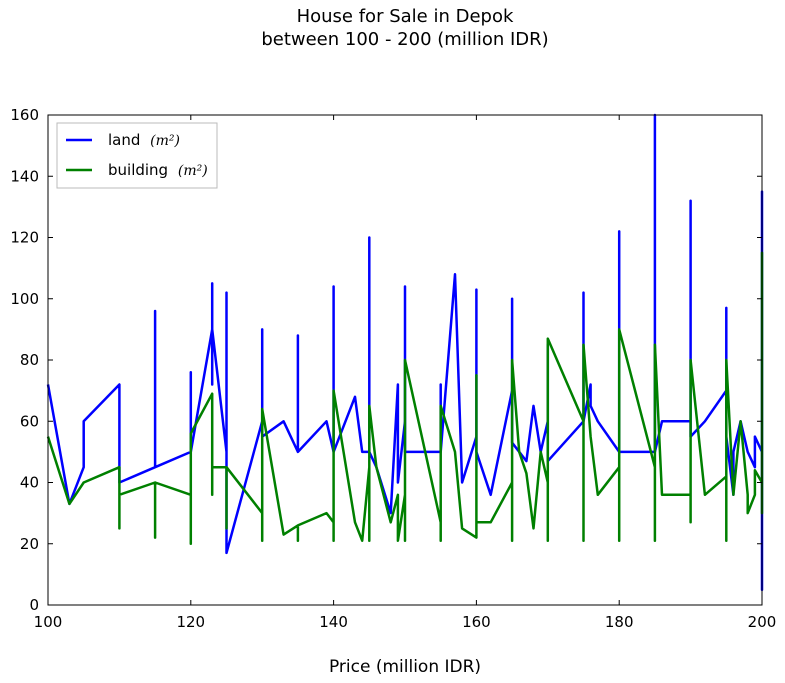 This screenshot has width=785, height=683. Describe the element at coordinates (24, 115) in the screenshot. I see `y-tick-label-8: 160` at that location.